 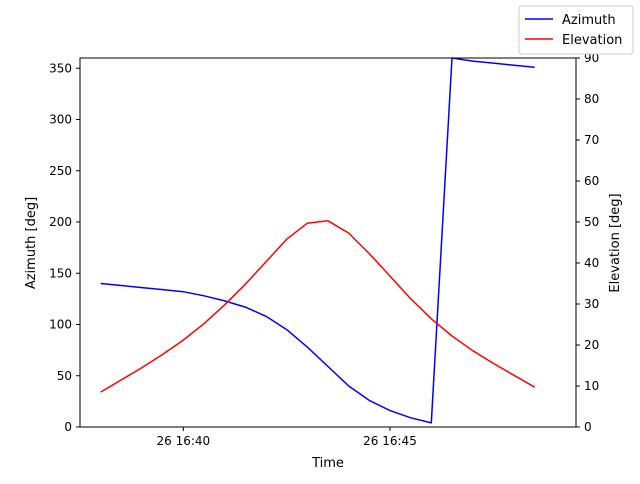 What do you see at coordinates (60, 171) in the screenshot?
I see `left-y-tick-label: 250` at bounding box center [60, 171].